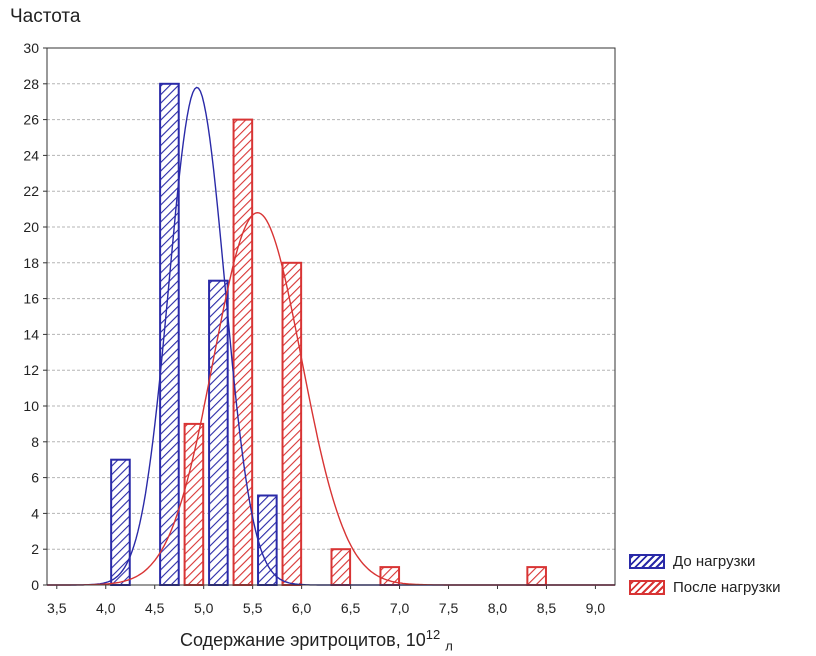  Describe the element at coordinates (596, 608) in the screenshot. I see `x-tick-label: 9,0` at that location.